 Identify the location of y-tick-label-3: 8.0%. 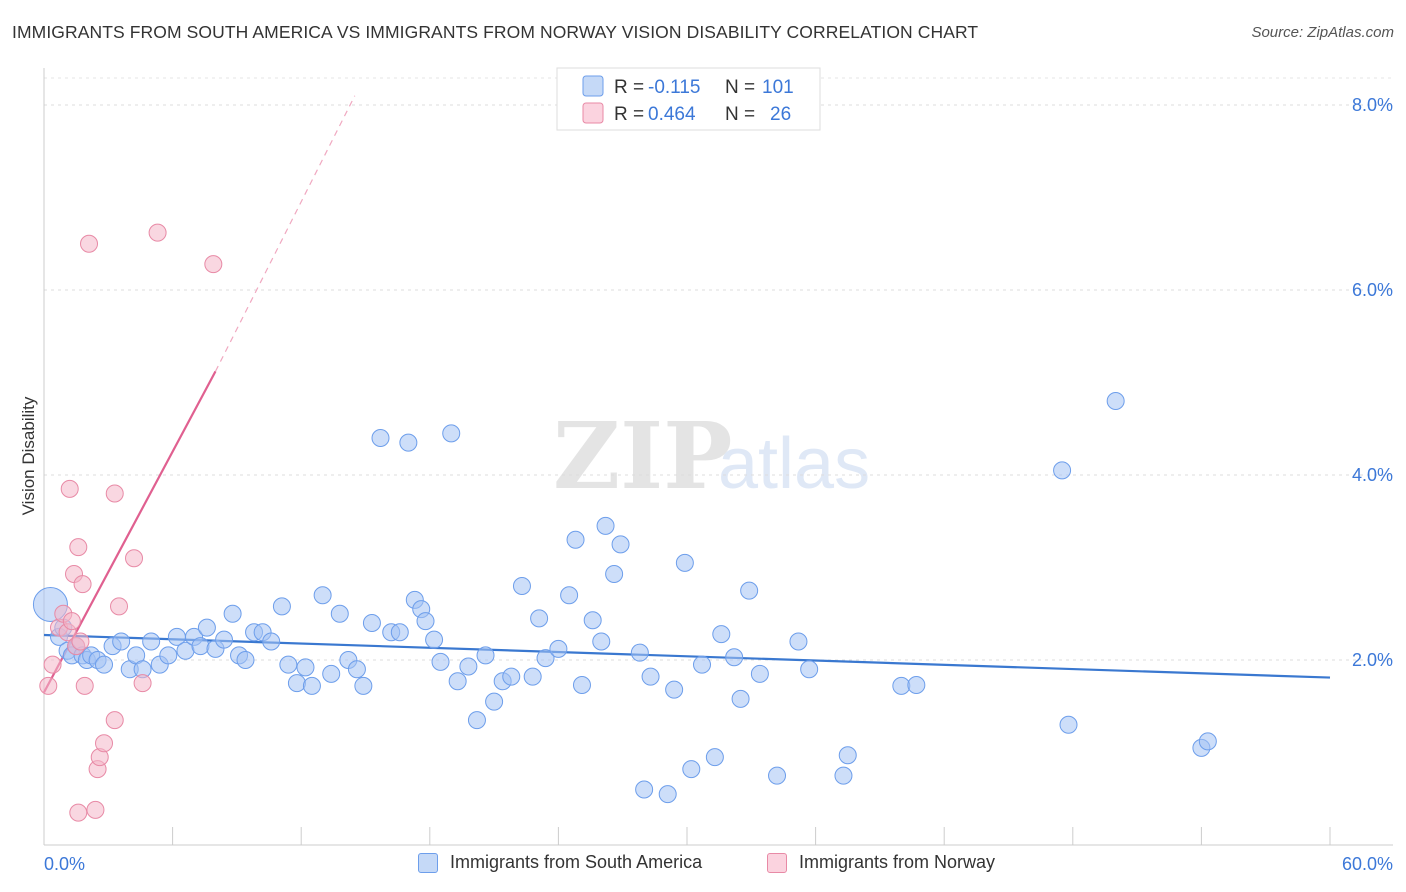
(1372, 105).